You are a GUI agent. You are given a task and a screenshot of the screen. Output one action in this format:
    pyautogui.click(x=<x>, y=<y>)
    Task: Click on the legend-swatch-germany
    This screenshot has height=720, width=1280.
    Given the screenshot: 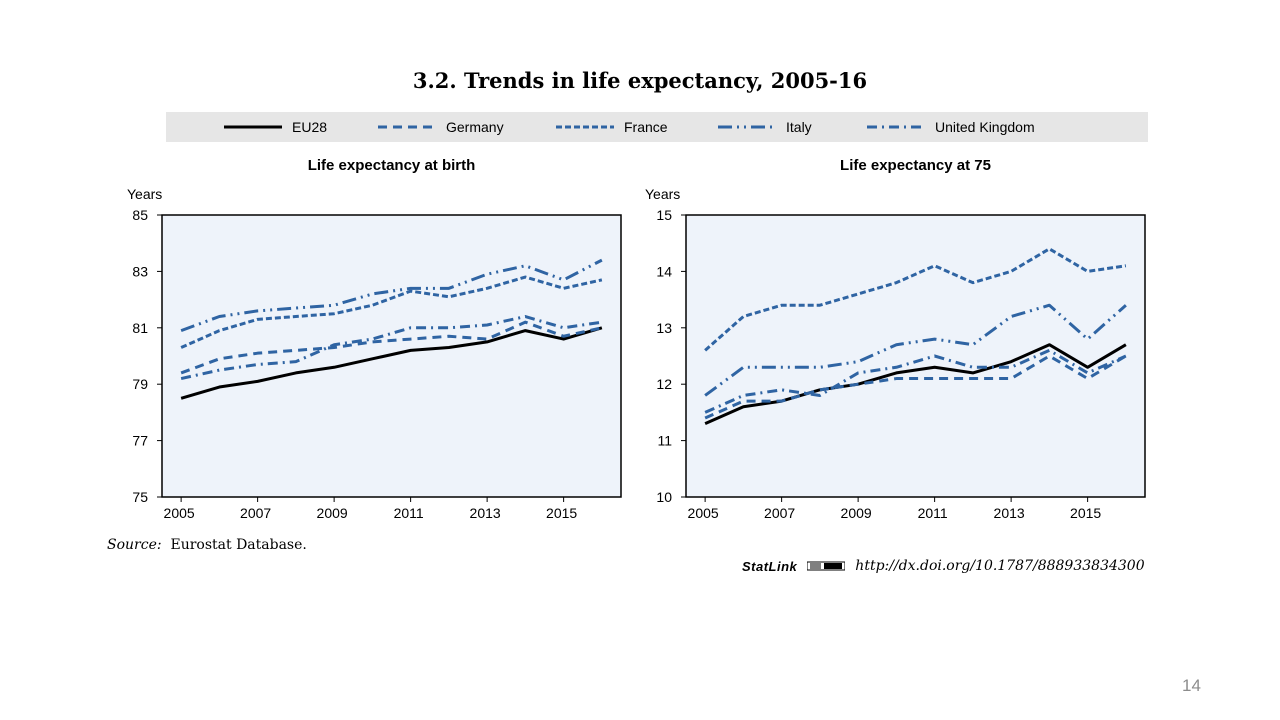 What is the action you would take?
    pyautogui.click(x=407, y=127)
    